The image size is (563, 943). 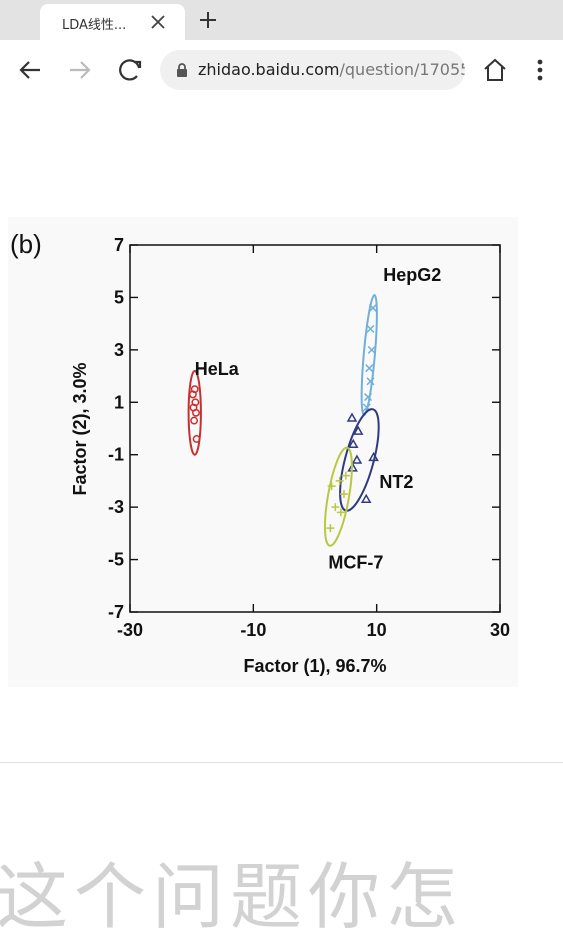 What do you see at coordinates (281, 762) in the screenshot?
I see `divider` at bounding box center [281, 762].